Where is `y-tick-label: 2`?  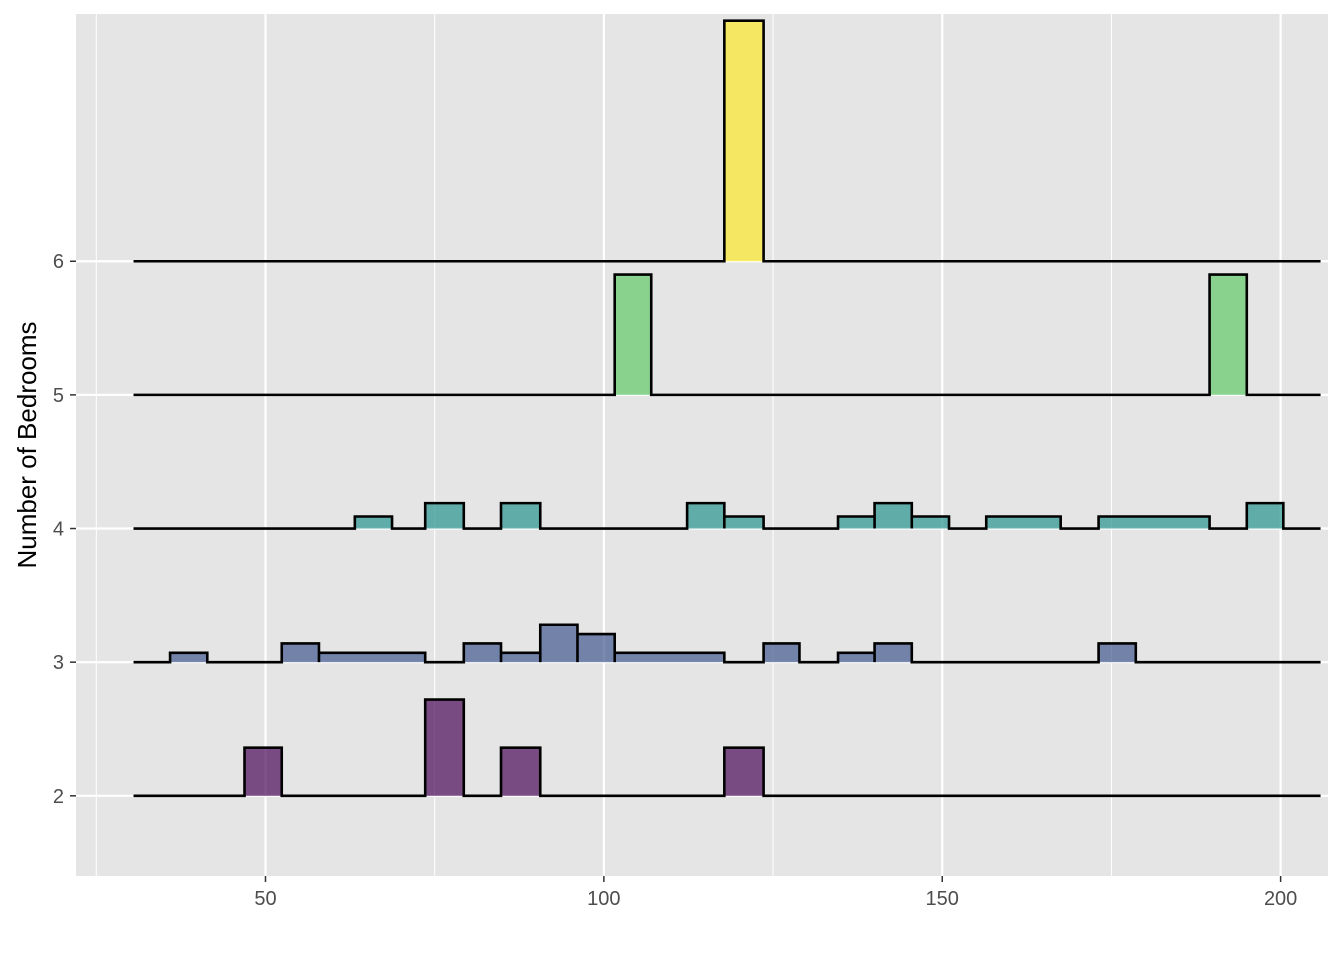 y-tick-label: 2 is located at coordinates (58, 797).